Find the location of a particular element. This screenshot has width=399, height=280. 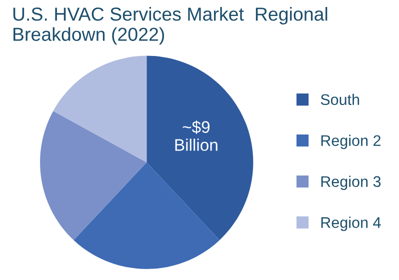

legend-label: Region 4 is located at coordinates (351, 223).